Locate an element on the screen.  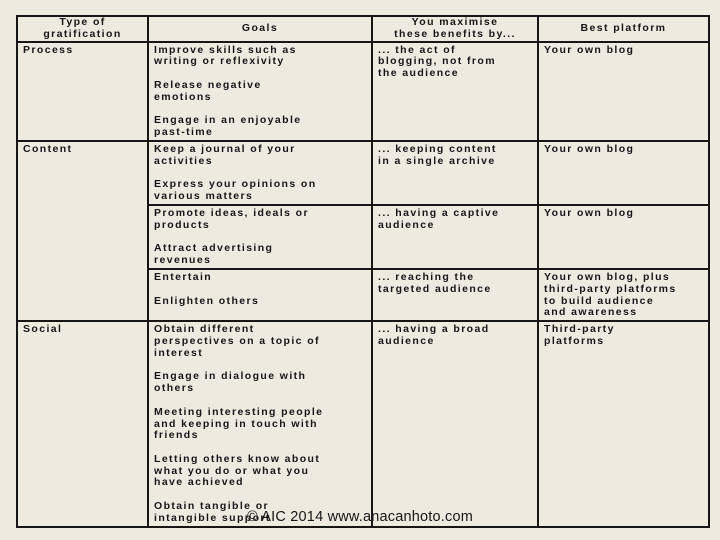
cell-platform-process: Your own blog is located at coordinates (623, 91).